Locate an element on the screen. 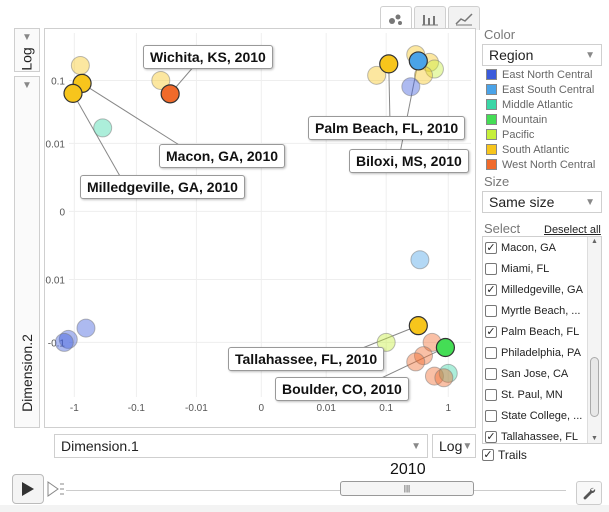  select-label: Select is located at coordinates (502, 228).